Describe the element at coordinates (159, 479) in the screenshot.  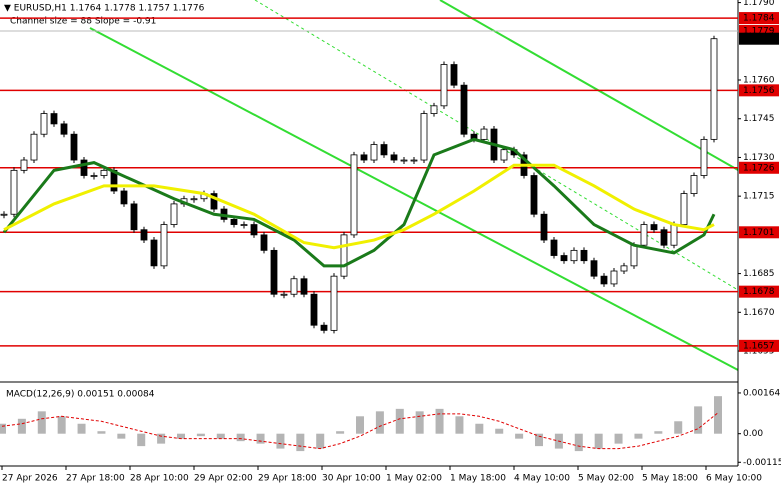
I see `x-tick-label: 28 Apr 10:00` at that location.